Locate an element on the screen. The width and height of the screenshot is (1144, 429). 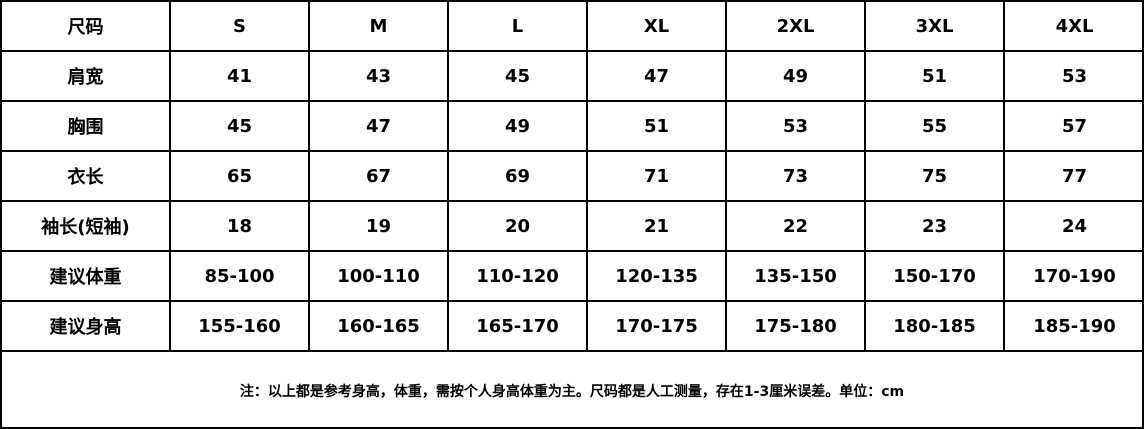
row-label-cell: 袖长(短袖) is located at coordinates (86, 226).